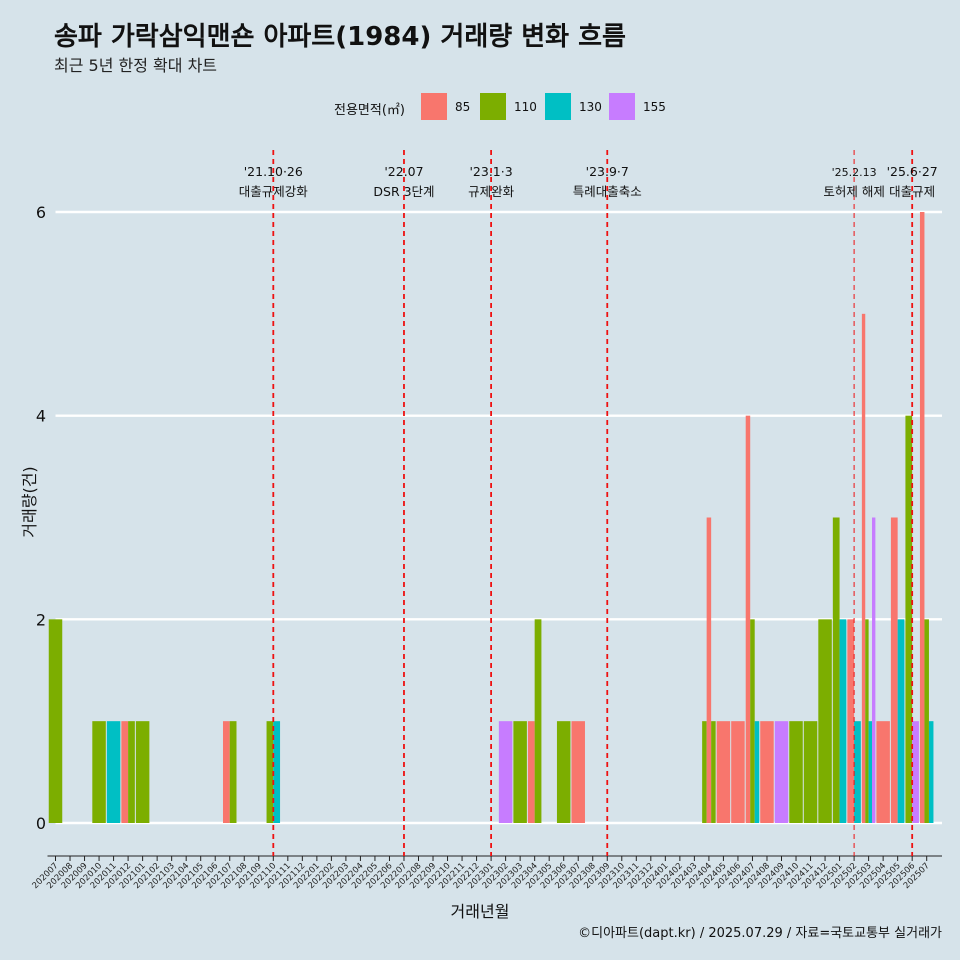  What do you see at coordinates (41, 823) in the screenshot?
I see `y-tick-label-0: 0` at bounding box center [41, 823].